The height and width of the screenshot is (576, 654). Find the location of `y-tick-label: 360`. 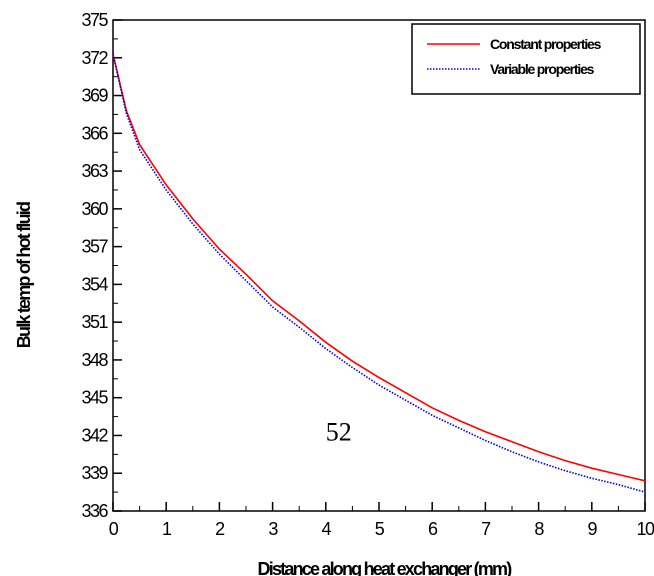

y-tick-label: 360 is located at coordinates (94, 209).